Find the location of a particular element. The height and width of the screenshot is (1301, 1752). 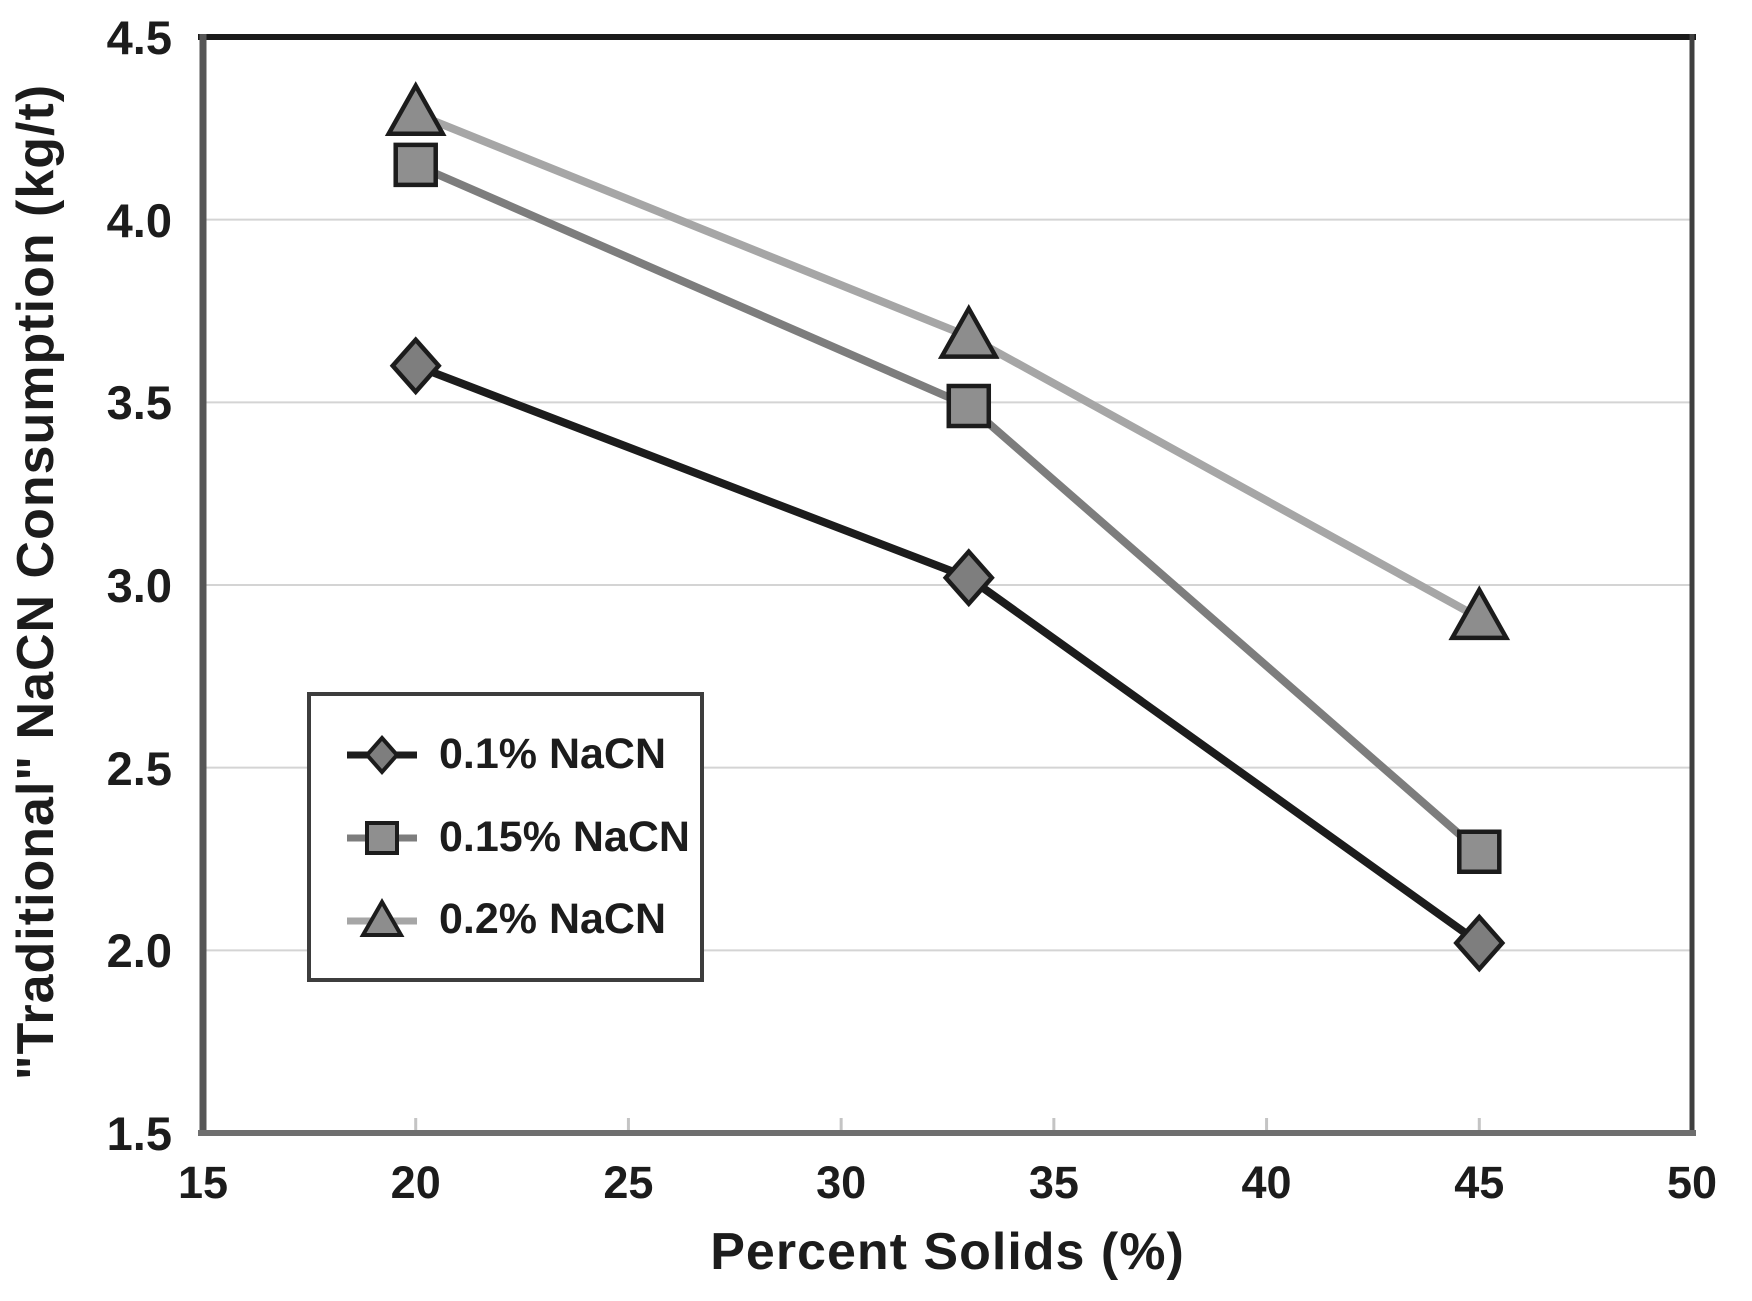

legend-item-0-15-nacn: 0.15% NaCN is located at coordinates (522, 837).